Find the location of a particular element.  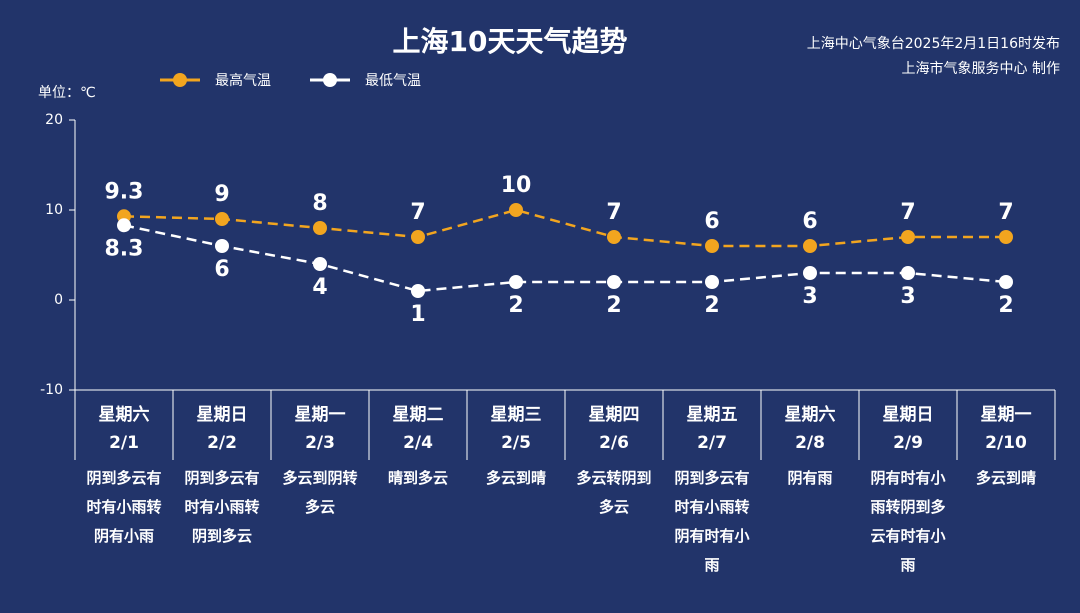

data-label: 8 is located at coordinates (319, 203).